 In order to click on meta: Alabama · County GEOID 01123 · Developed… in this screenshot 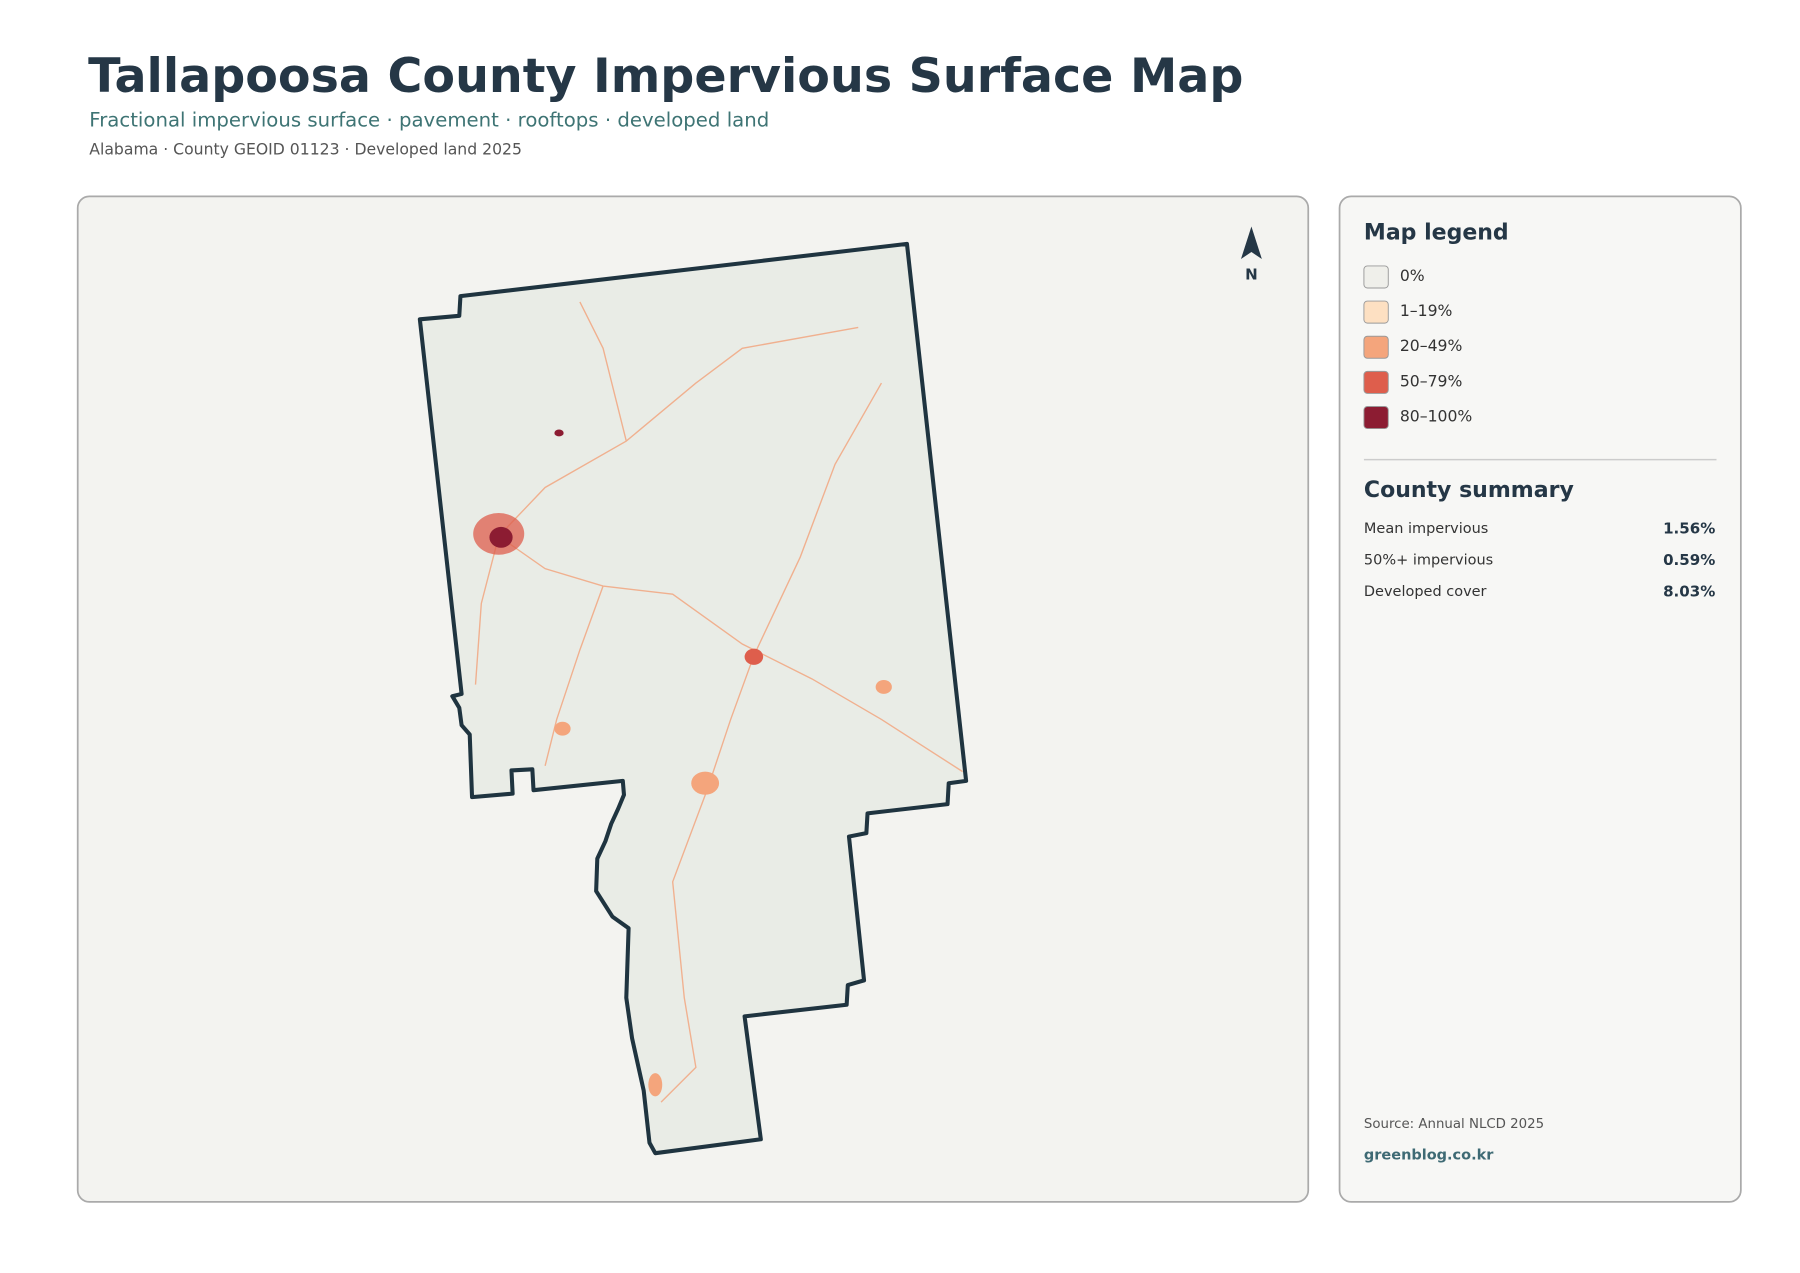, I will do `click(305, 148)`.